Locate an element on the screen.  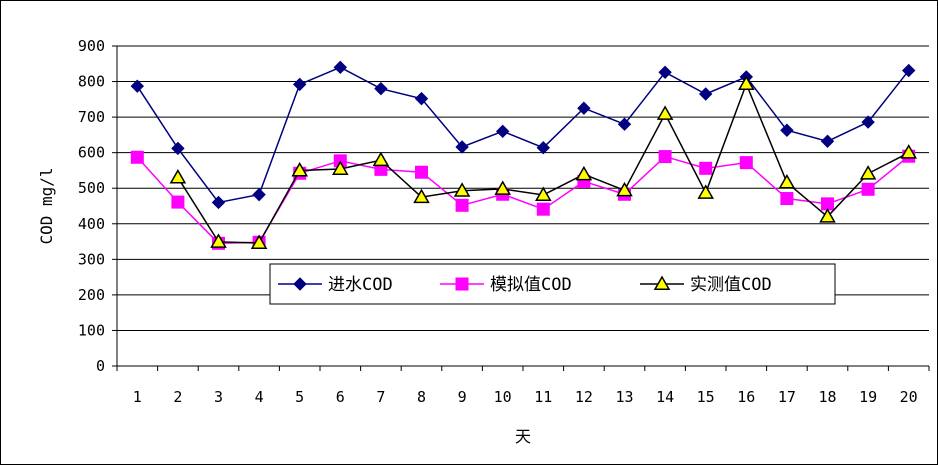
x-tick-label: 6 is located at coordinates (340, 397).